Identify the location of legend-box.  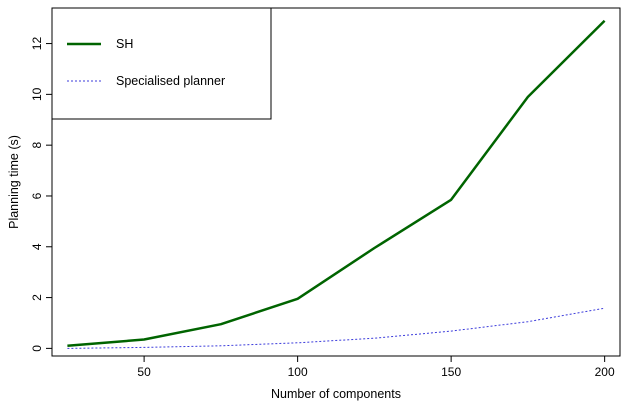
(161, 63).